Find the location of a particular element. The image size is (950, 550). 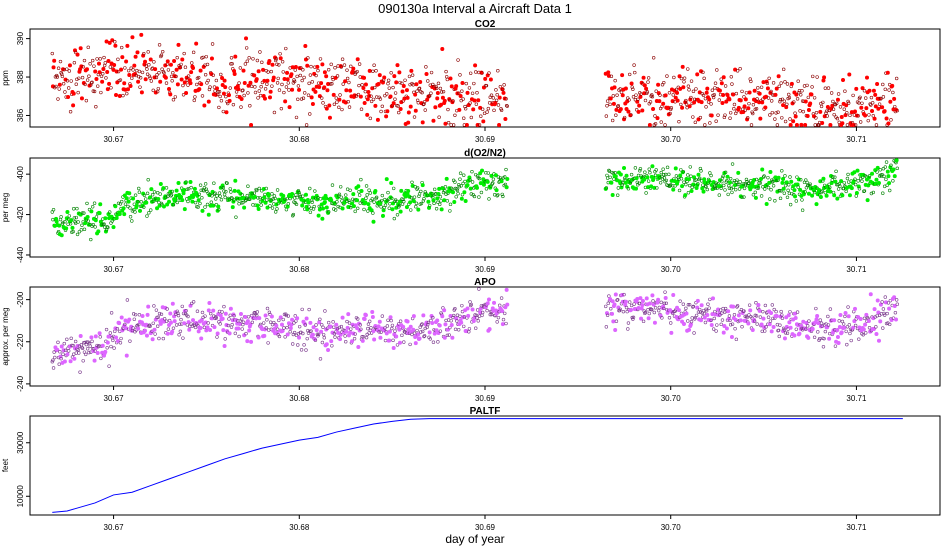

x-tick-label: 30.68 is located at coordinates (299, 527).